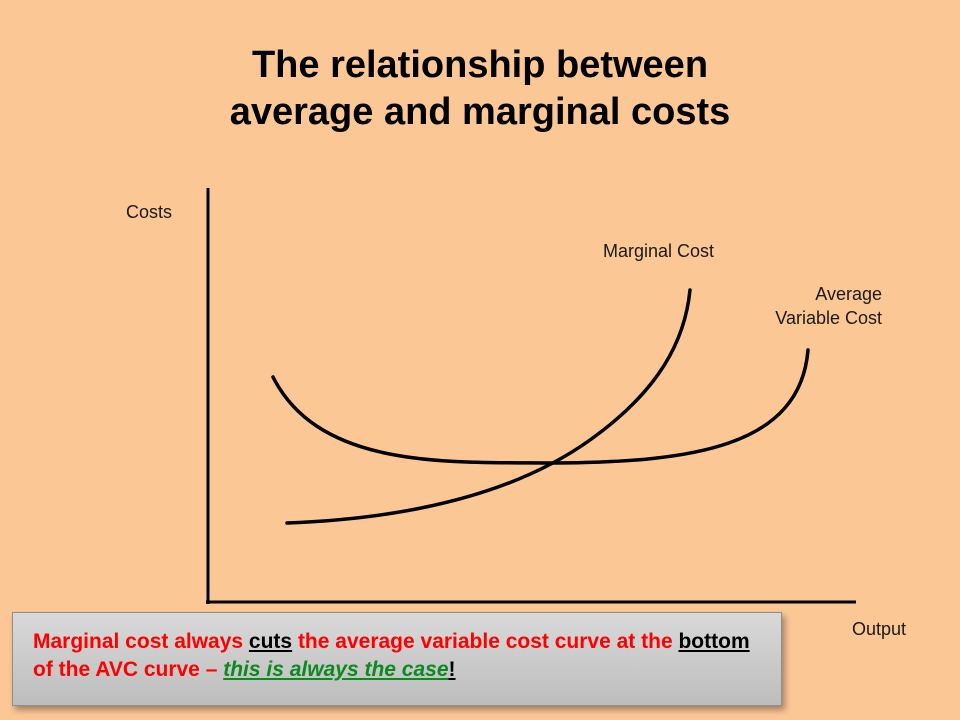 The image size is (960, 720). I want to click on callout-text-3: of the AVC curve –, so click(128, 669).